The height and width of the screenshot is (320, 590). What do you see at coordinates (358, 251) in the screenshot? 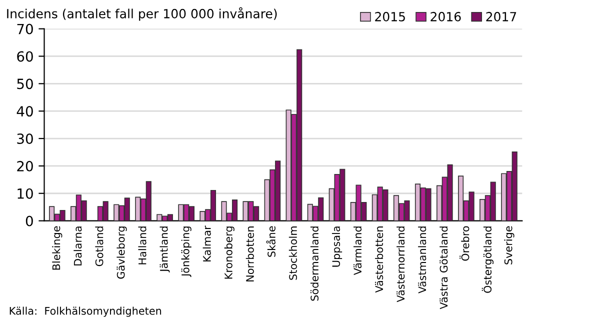
I see `x-tick-label: Värmland` at bounding box center [358, 251].